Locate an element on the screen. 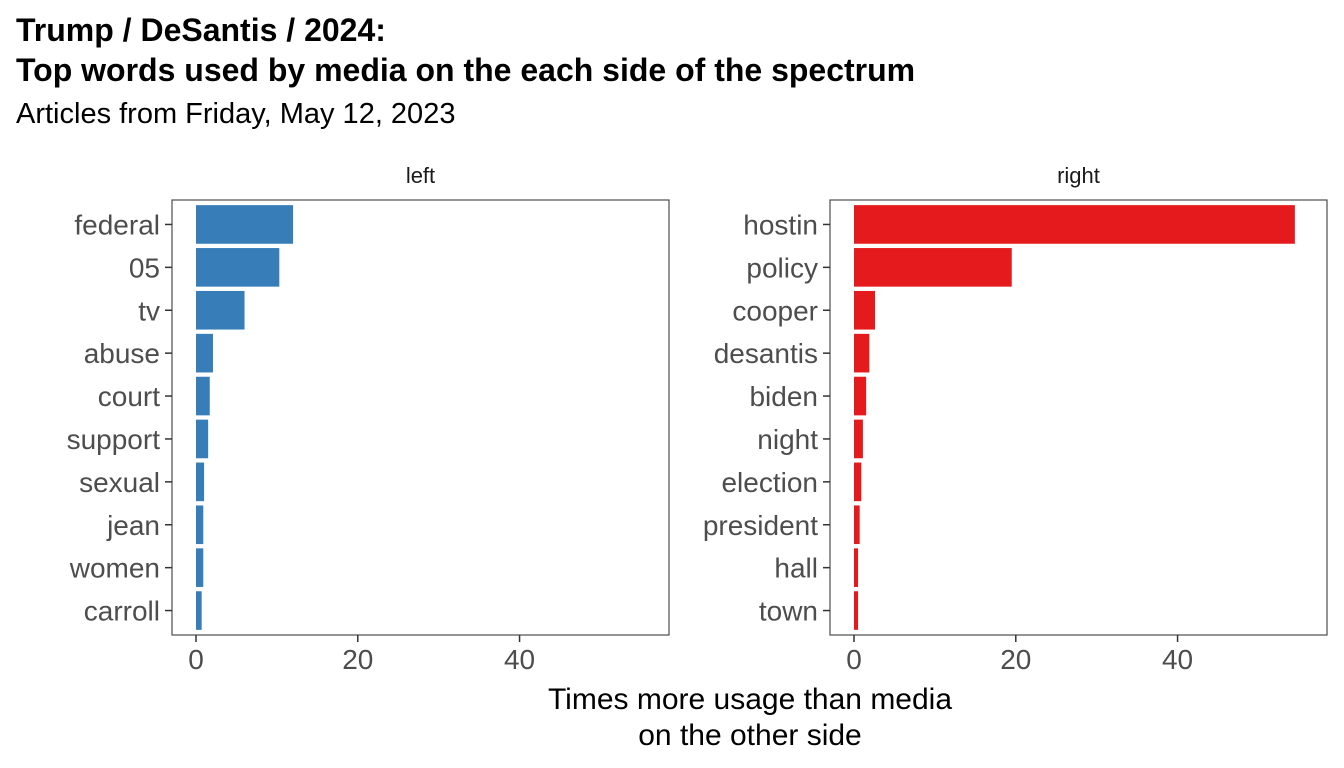  y-tick-label-right-night: night is located at coordinates (787, 439).